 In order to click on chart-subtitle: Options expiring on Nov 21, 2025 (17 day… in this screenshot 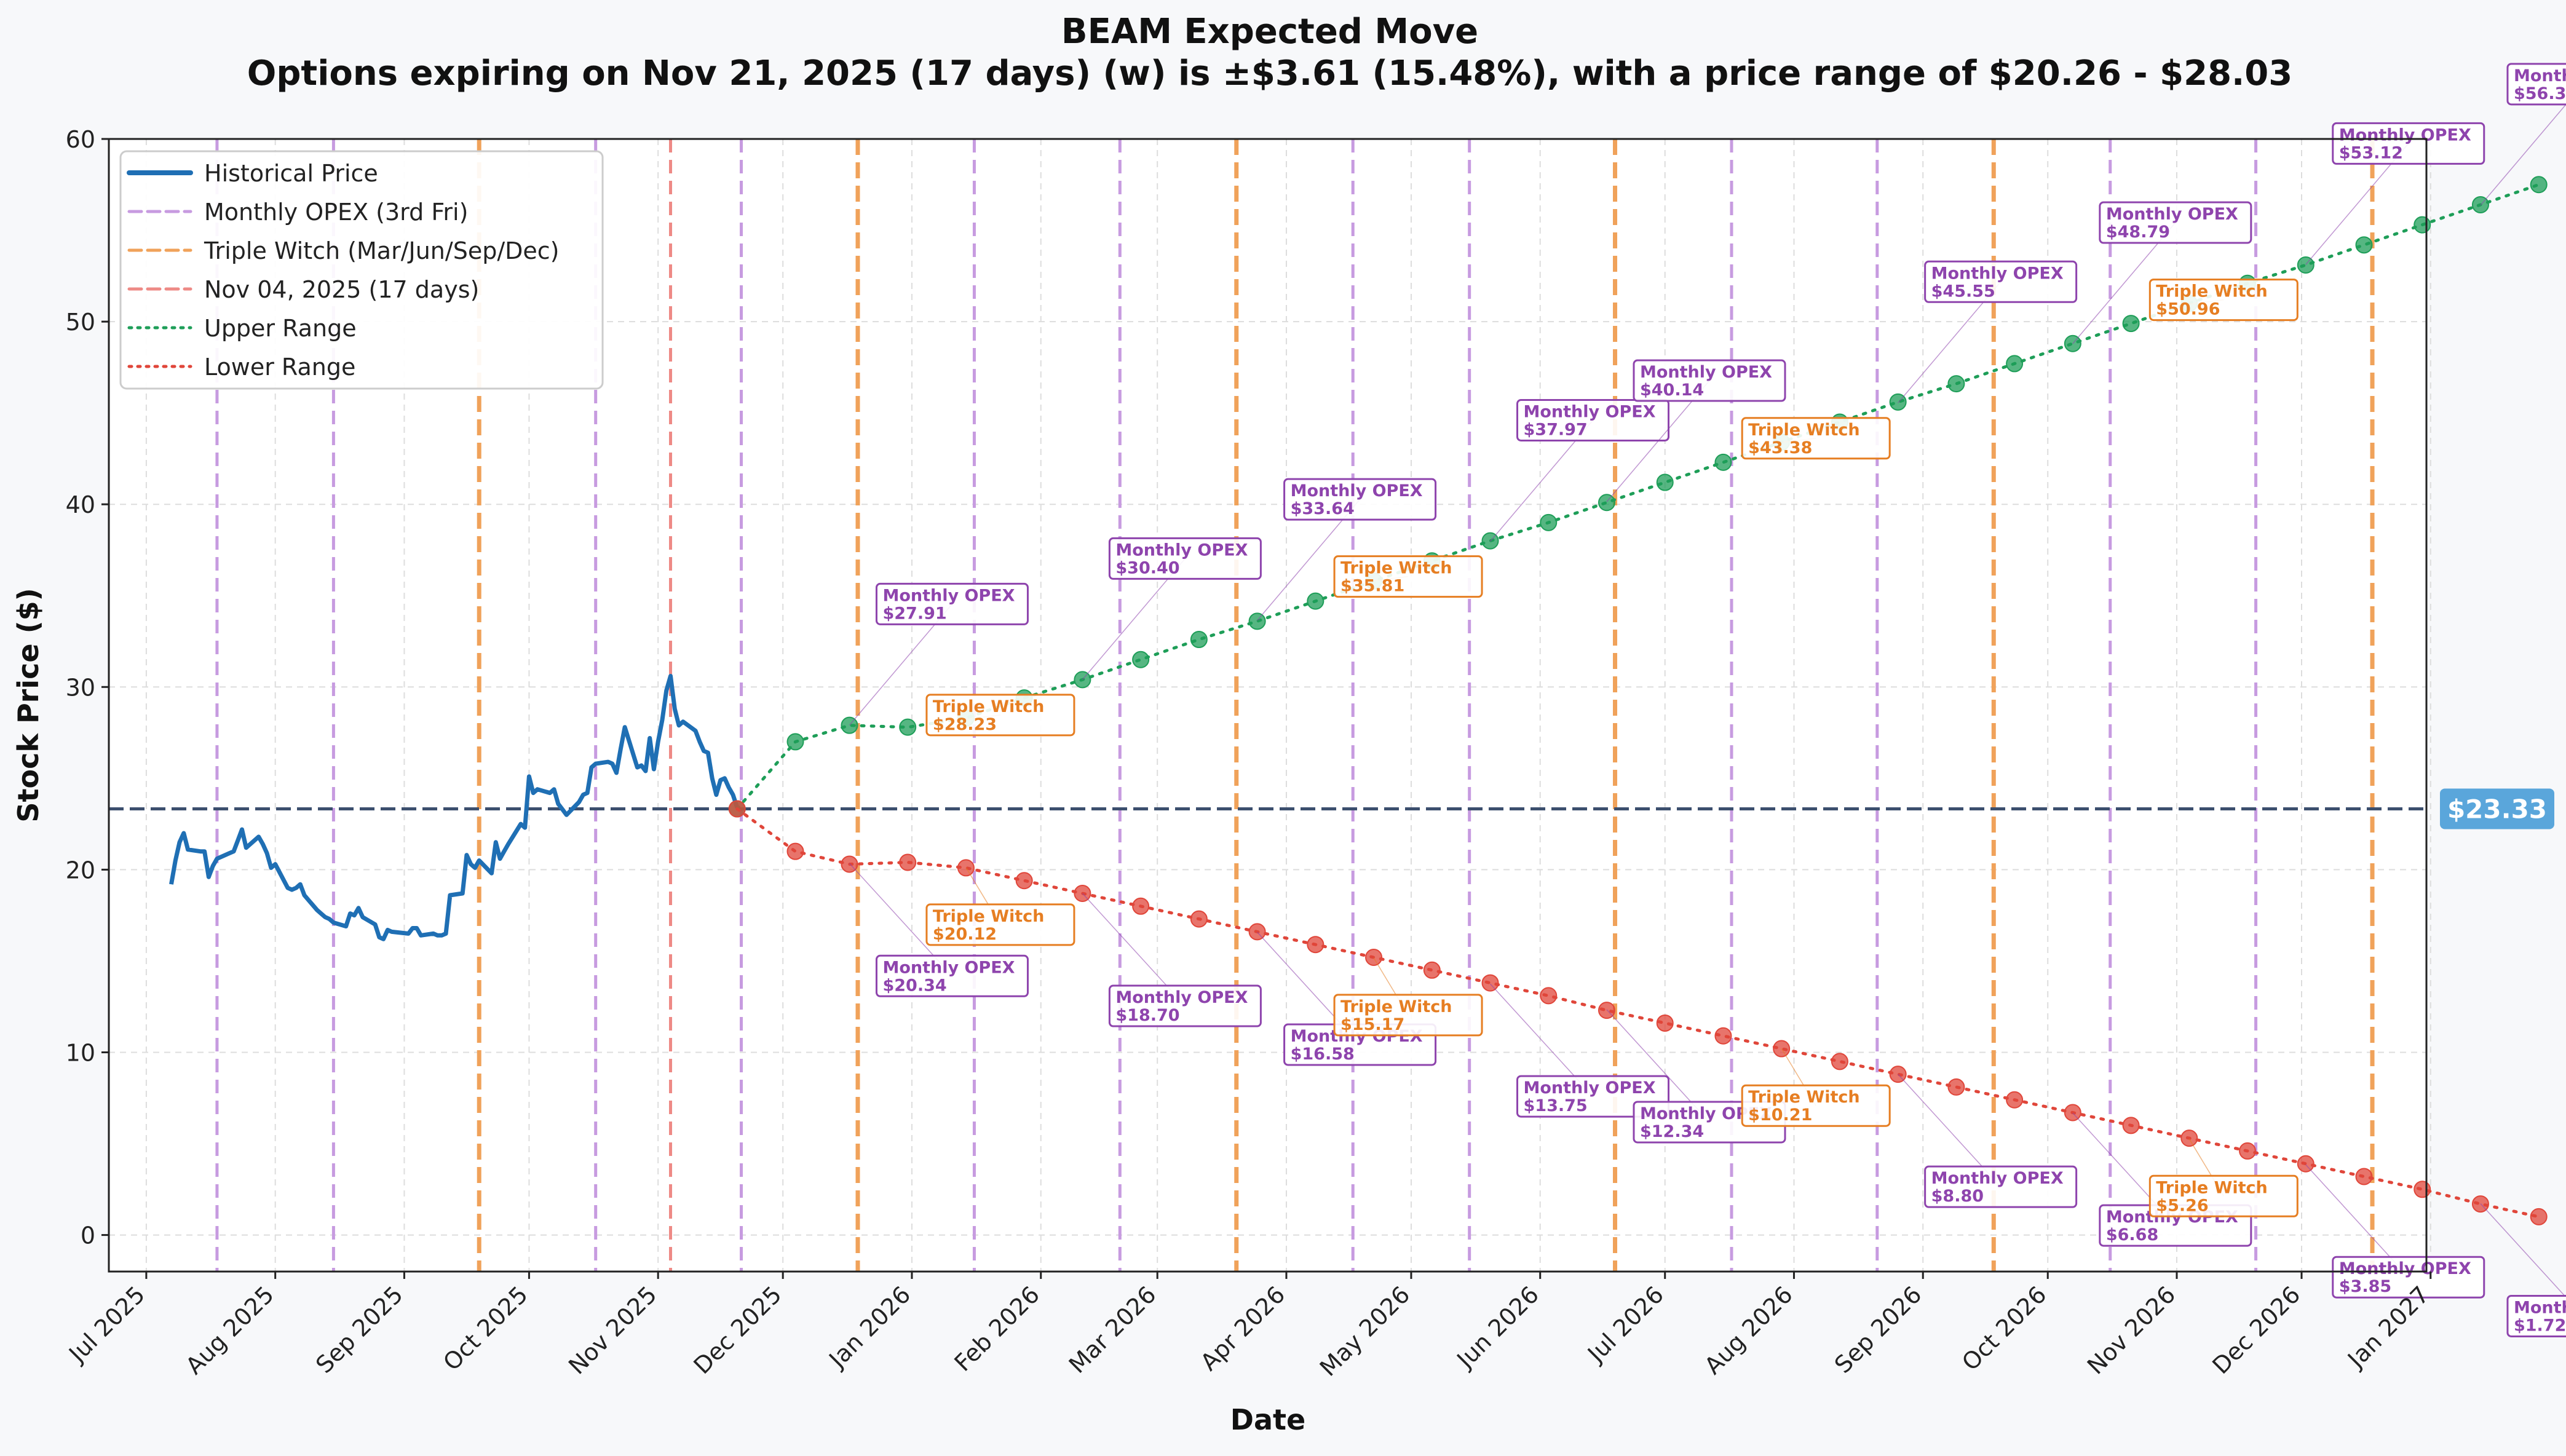, I will do `click(1270, 73)`.